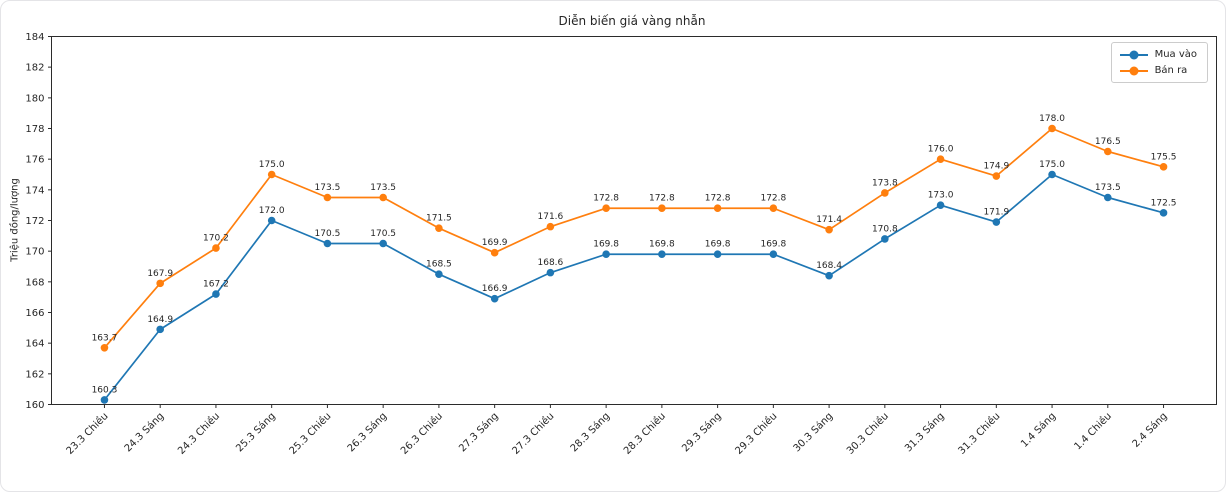  Describe the element at coordinates (34, 37) in the screenshot. I see `y-tick-label: 184` at that location.